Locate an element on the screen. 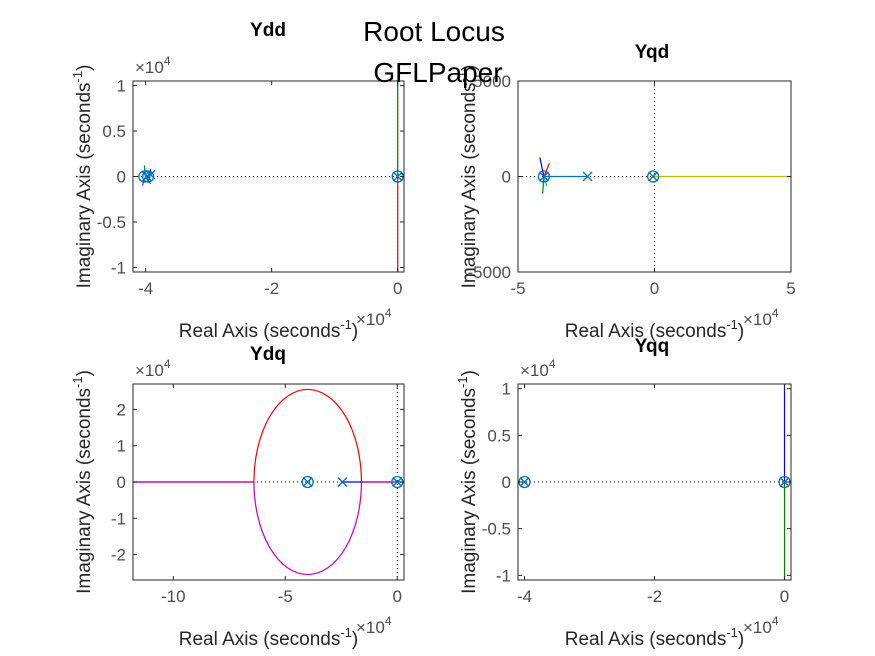 The image size is (875, 656). figure-title: Root Locus is located at coordinates (434, 31).